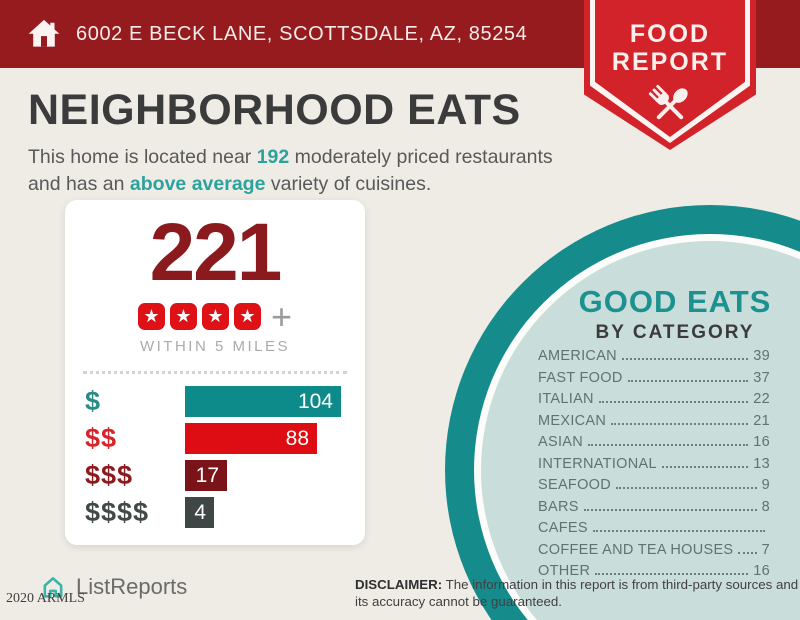  I want to click on category-row: SEAFOOD 9, so click(654, 485).